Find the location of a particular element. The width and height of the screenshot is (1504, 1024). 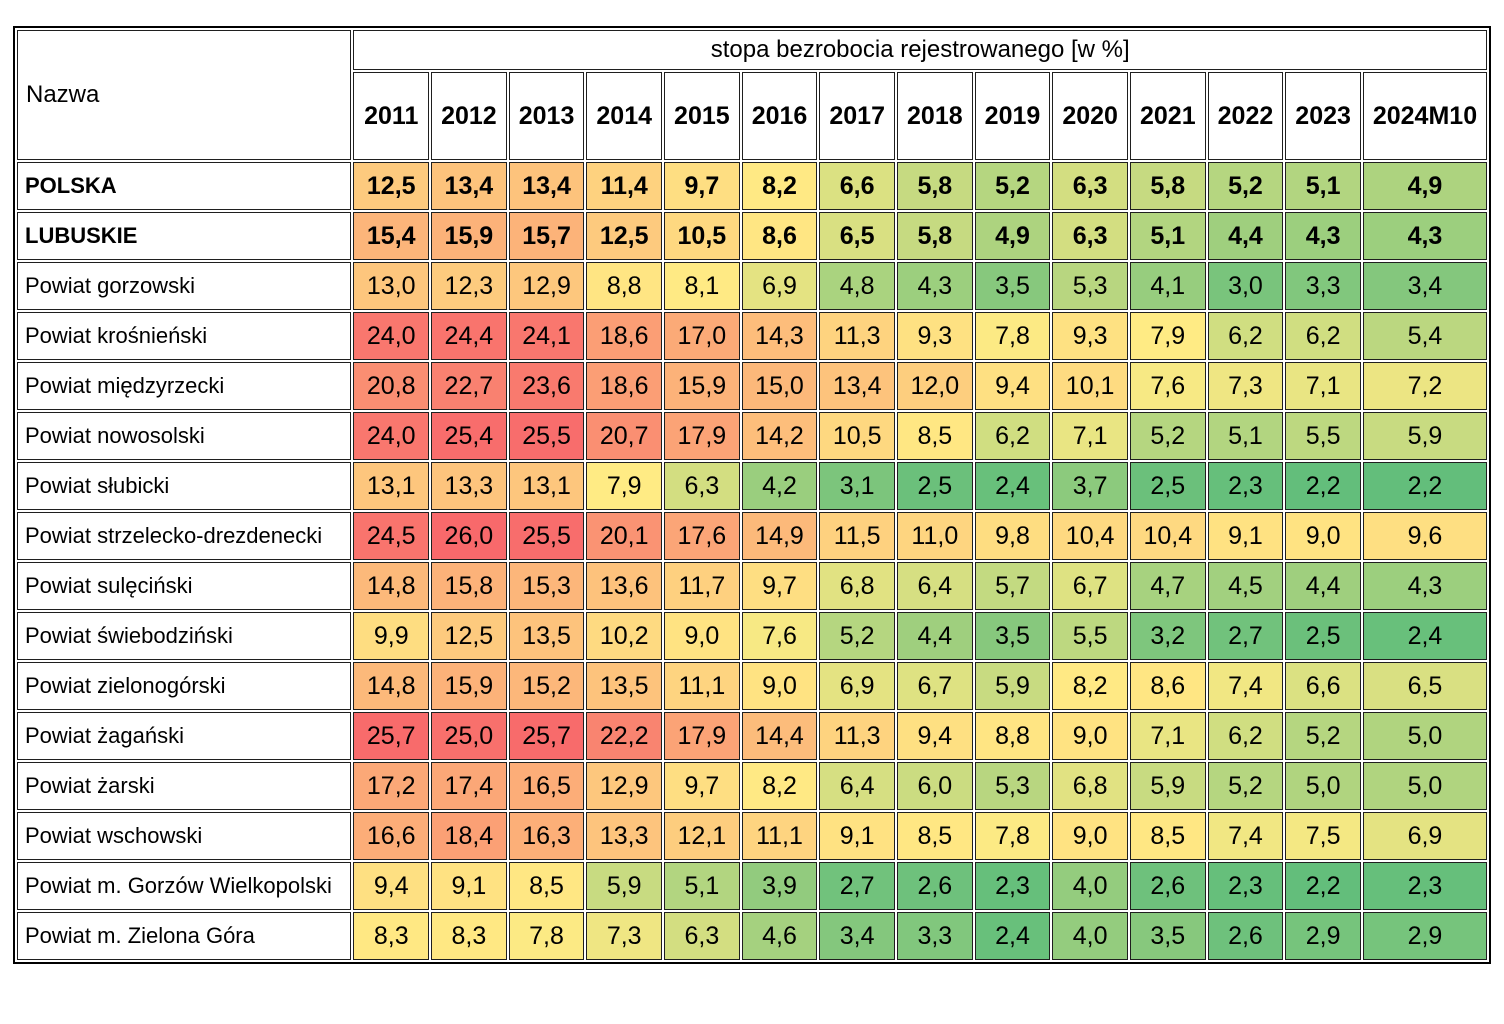

value-cell: 10,2 is located at coordinates (624, 636).